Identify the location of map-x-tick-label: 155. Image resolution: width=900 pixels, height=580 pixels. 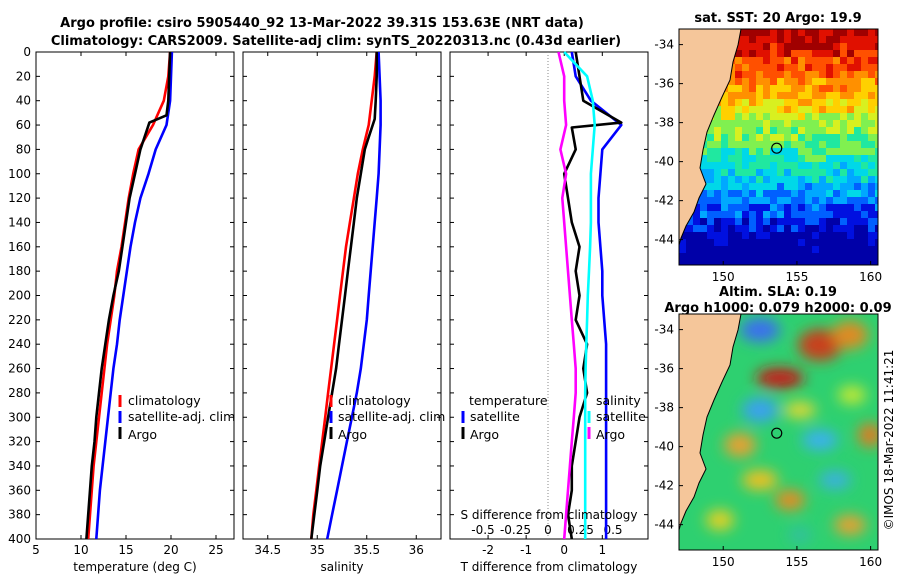
(796, 562).